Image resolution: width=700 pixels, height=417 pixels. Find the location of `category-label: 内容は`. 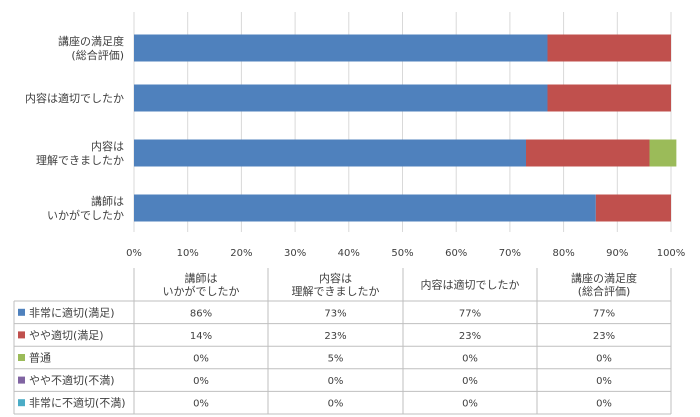

category-label: 内容は is located at coordinates (107, 146).